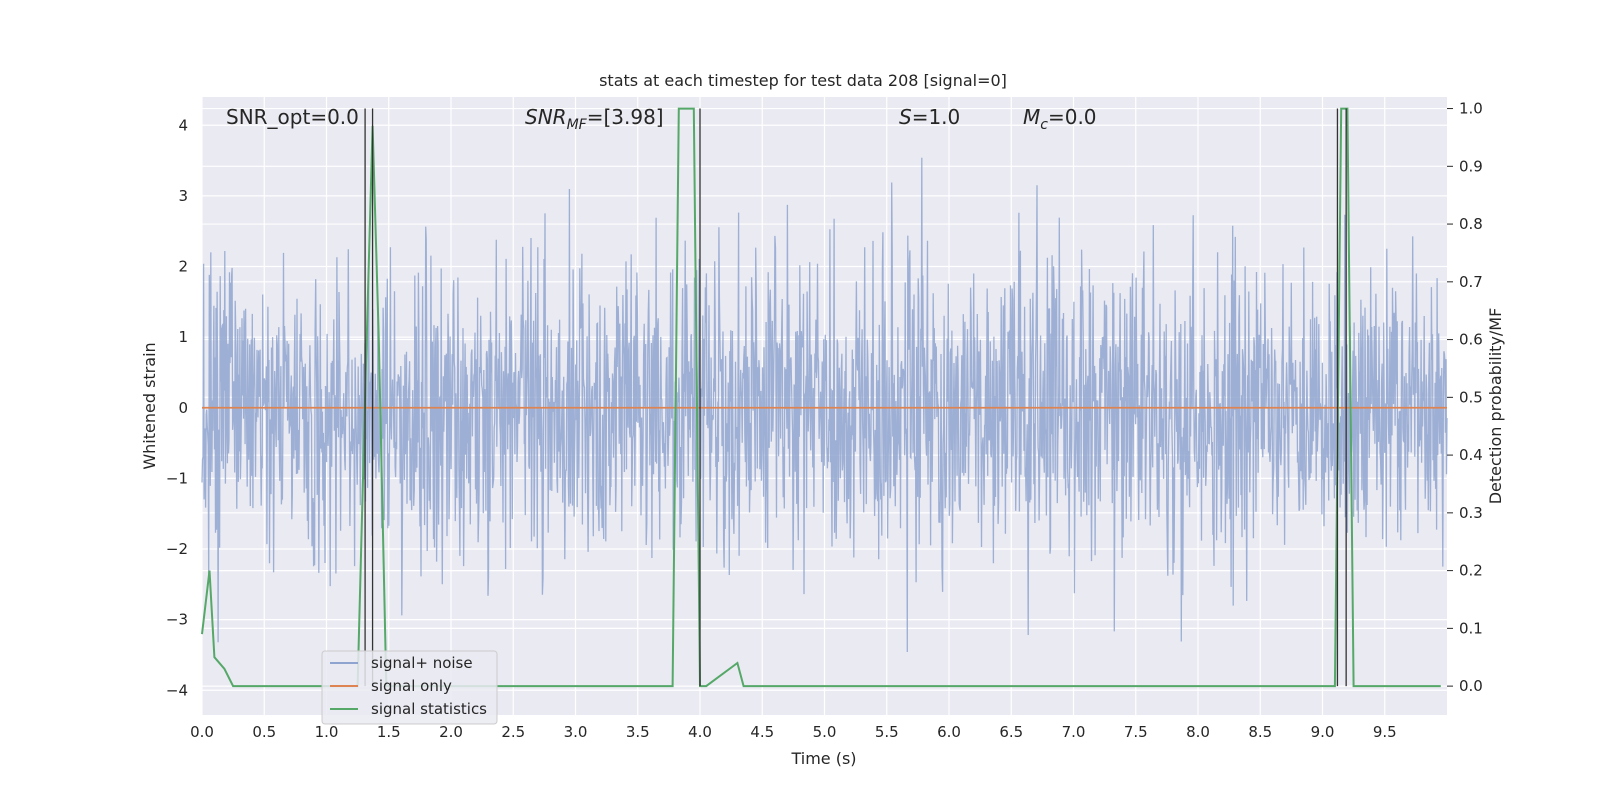 The width and height of the screenshot is (1600, 800). I want to click on x-tick-label: 1.5, so click(389, 732).